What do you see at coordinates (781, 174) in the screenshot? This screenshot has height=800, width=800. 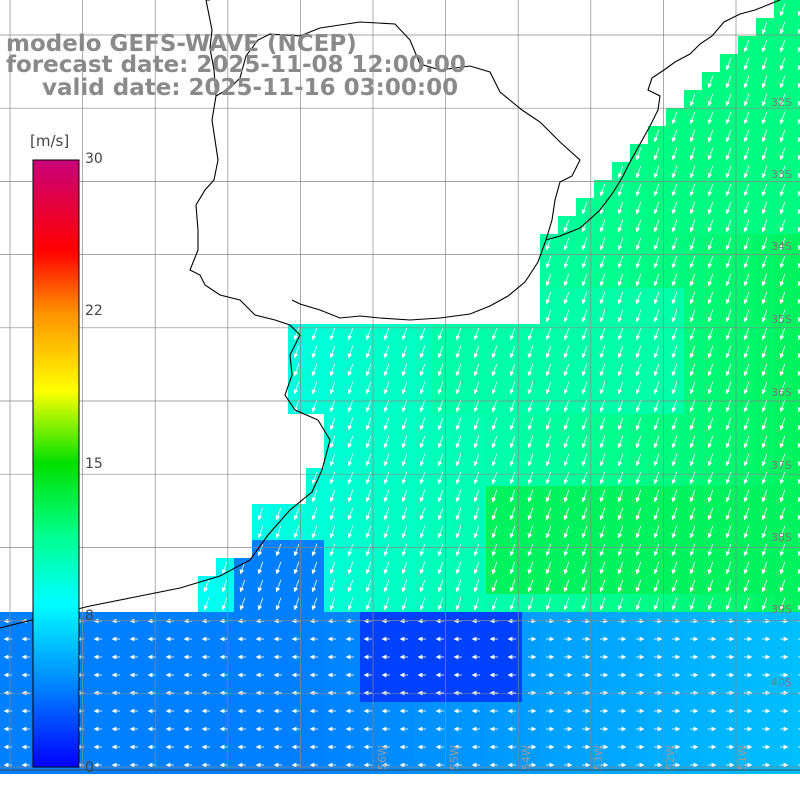 I see `lat-label: 33S` at bounding box center [781, 174].